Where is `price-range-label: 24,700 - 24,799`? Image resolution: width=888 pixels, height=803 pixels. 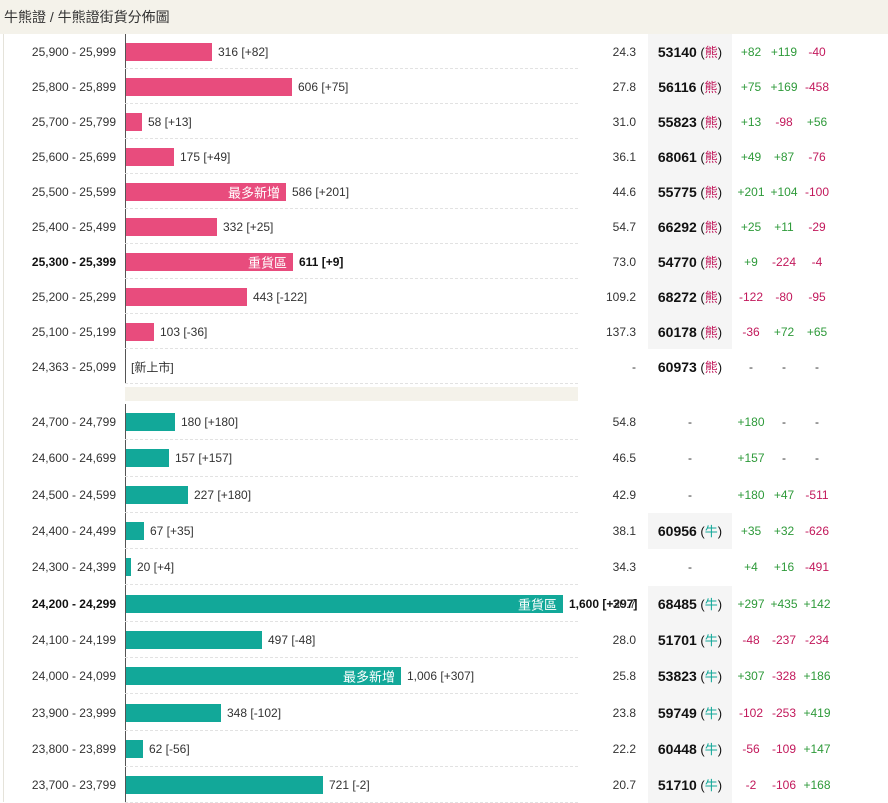
price-range-label: 24,700 - 24,799 is located at coordinates (73, 422).